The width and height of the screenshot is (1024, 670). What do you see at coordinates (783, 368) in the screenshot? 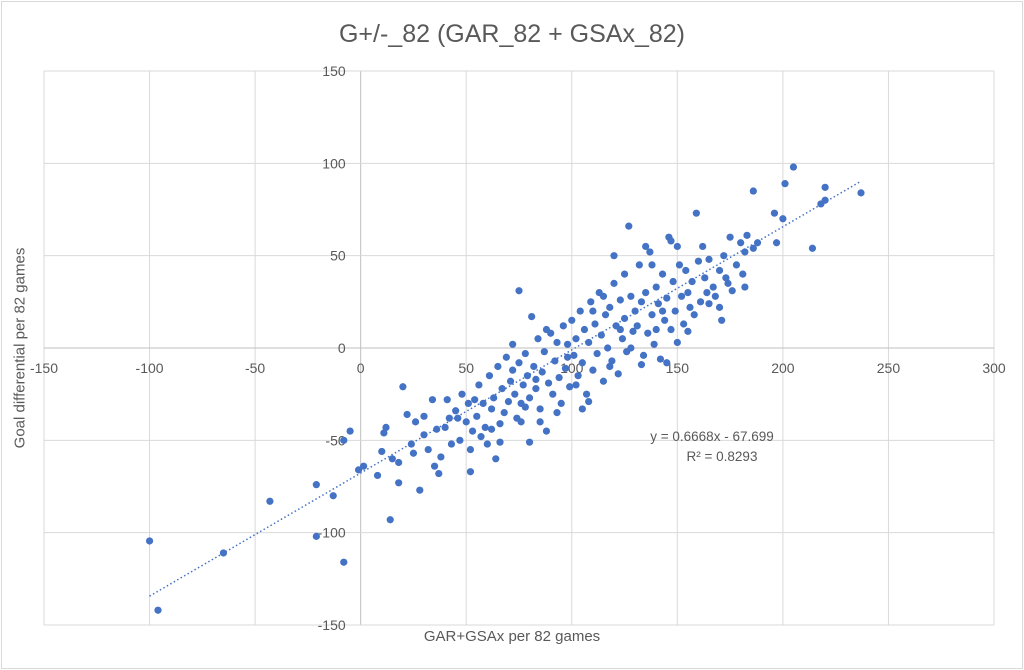
I see `x-tick-label: 200` at bounding box center [783, 368].